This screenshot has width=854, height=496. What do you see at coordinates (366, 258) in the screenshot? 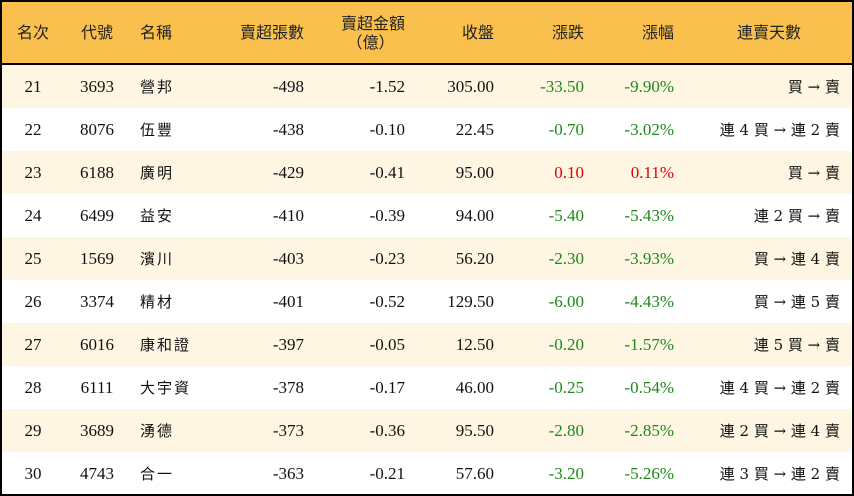
I see `cell-amount: -0.23` at bounding box center [366, 258].